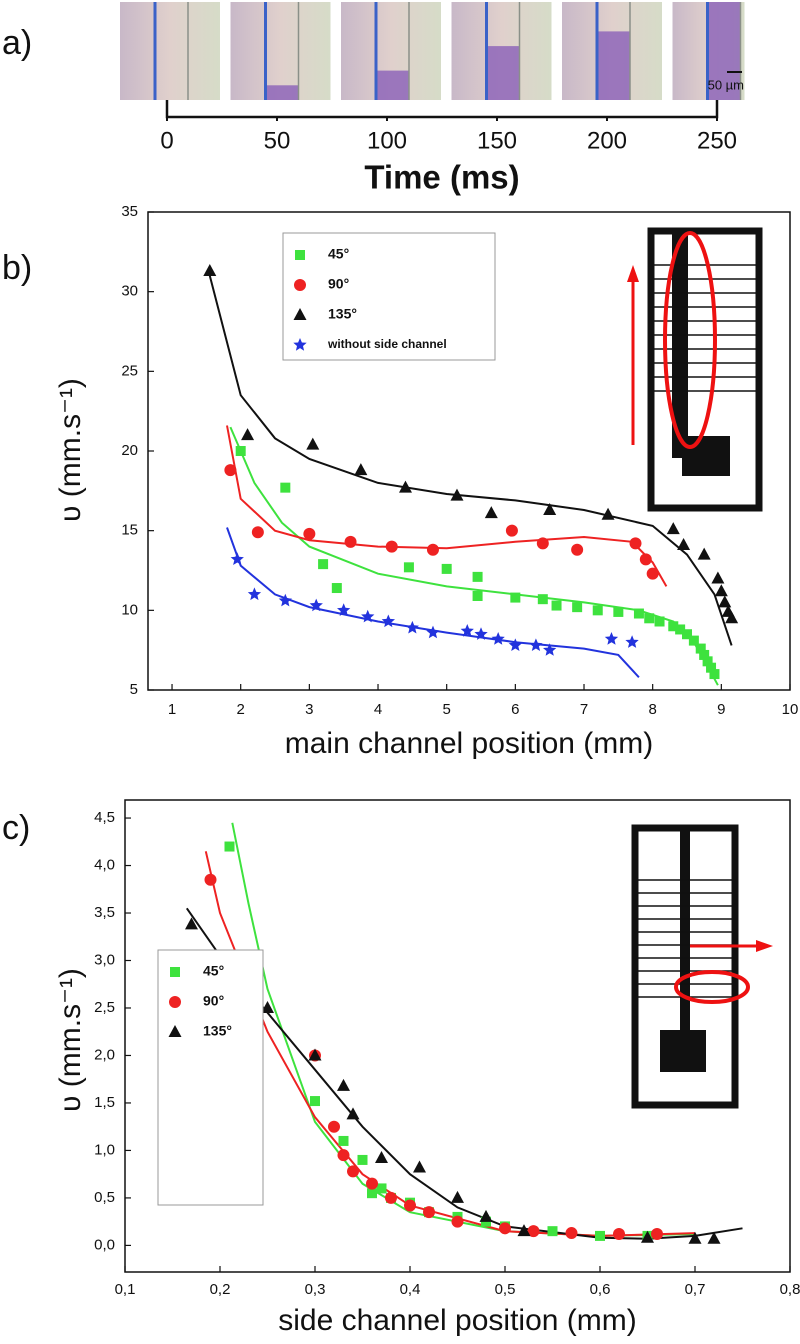  I want to click on panel-label: b), so click(17, 268).